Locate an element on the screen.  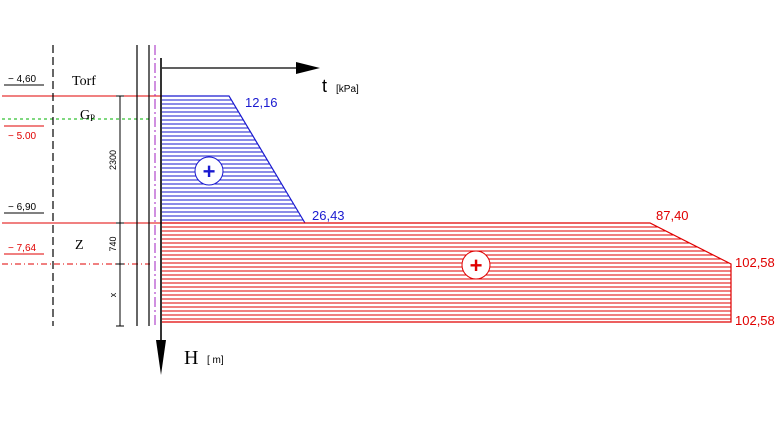
red-plus-sign: + is located at coordinates (476, 265).